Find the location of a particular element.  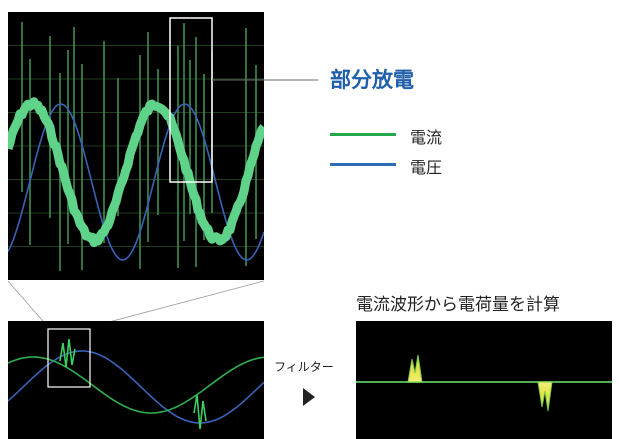

negative-pulse is located at coordinates (545, 396).